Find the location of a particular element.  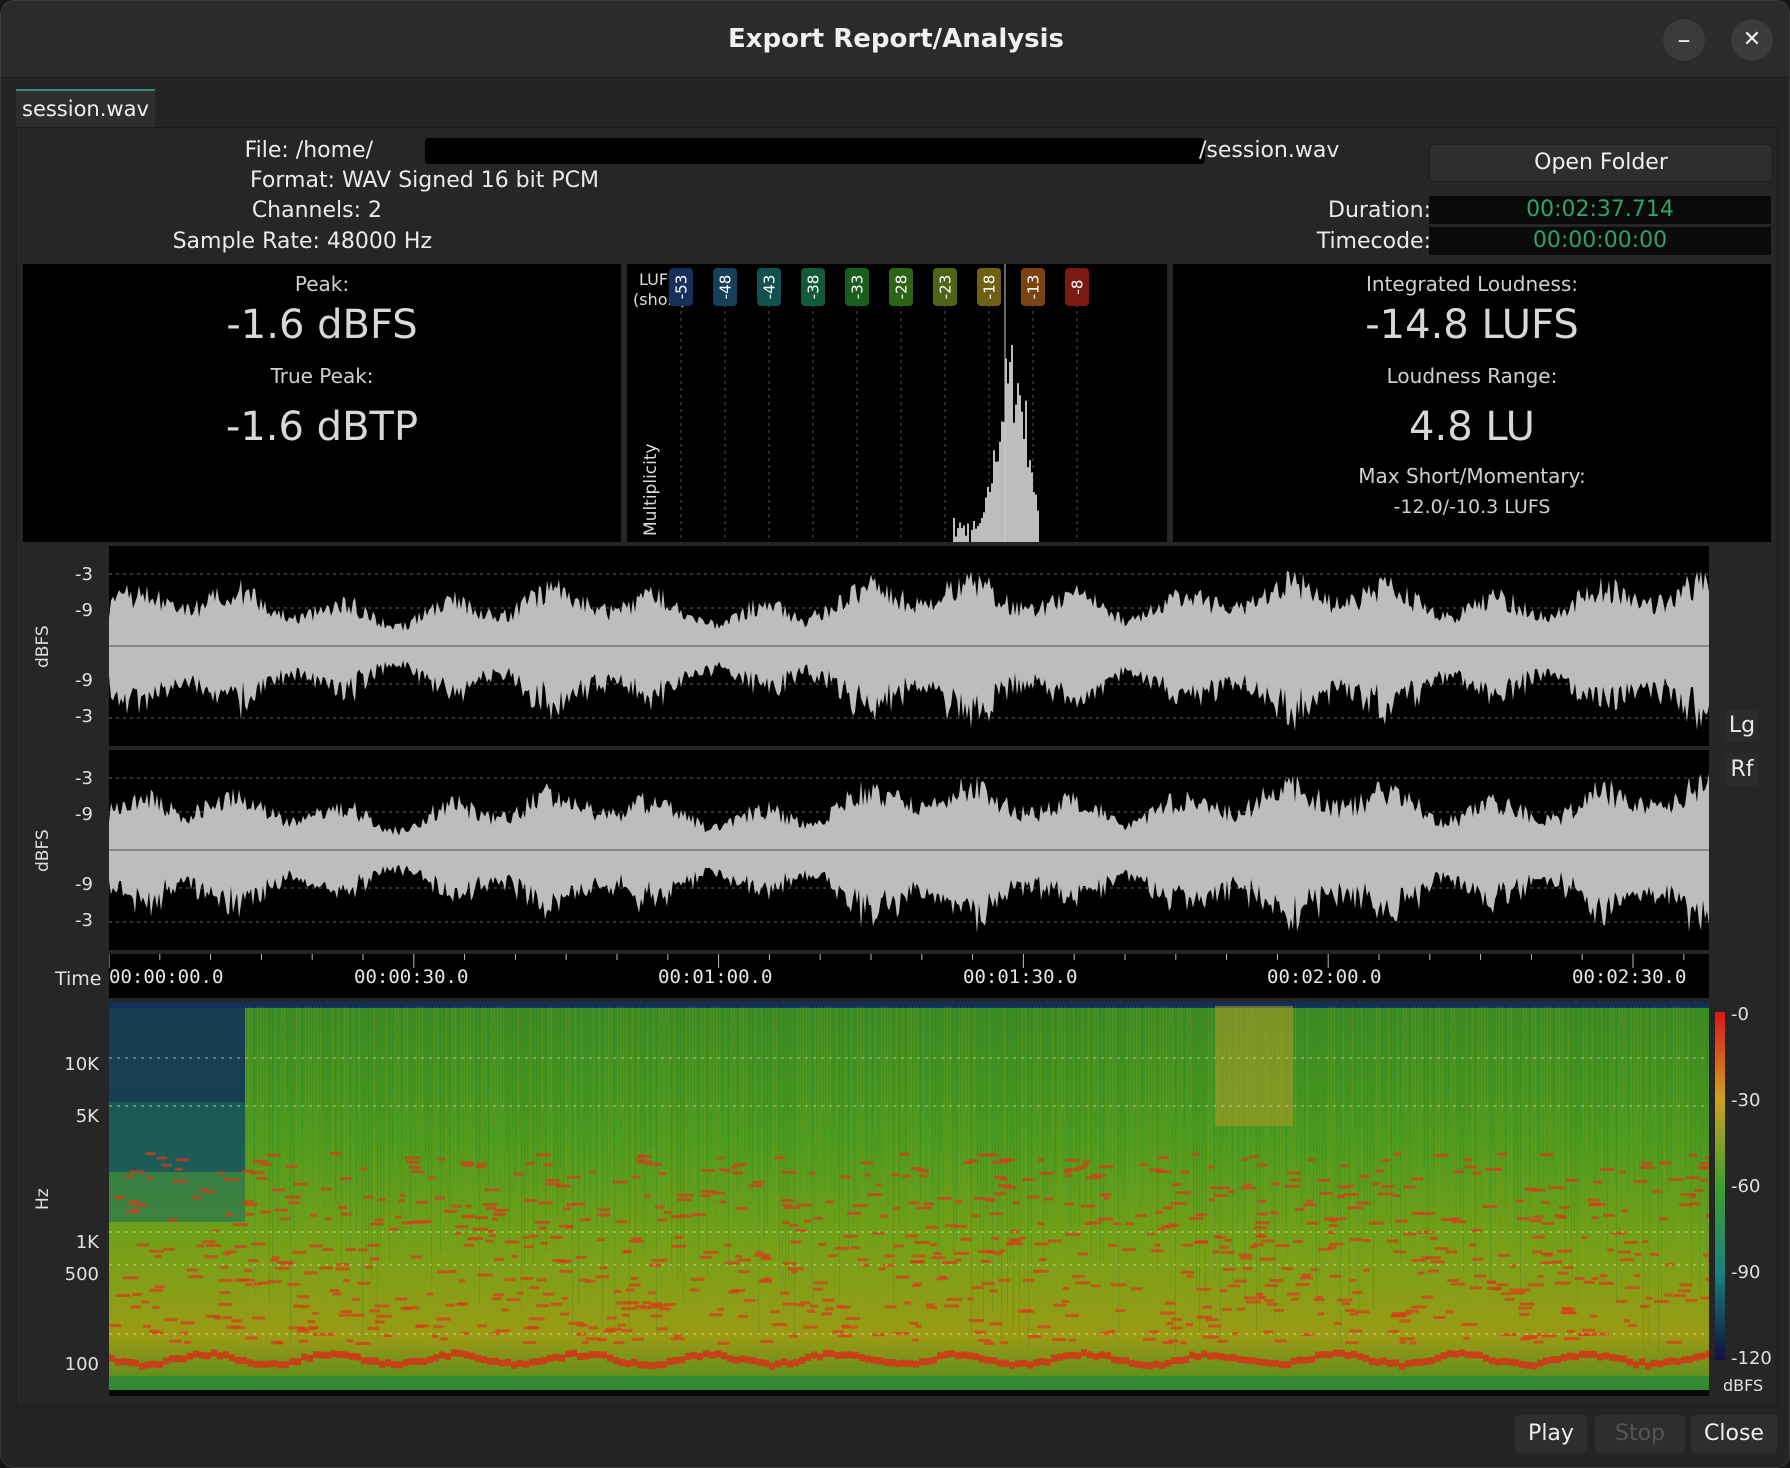

time-tick: 00:01:30.0 is located at coordinates (1020, 977).